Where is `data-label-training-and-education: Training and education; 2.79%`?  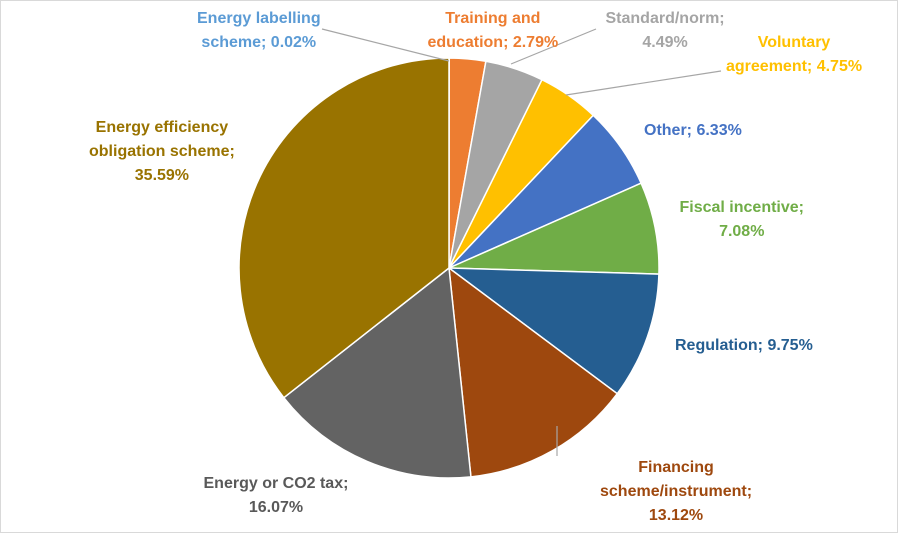
data-label-training-and-education: Training and education; 2.79% is located at coordinates (493, 31).